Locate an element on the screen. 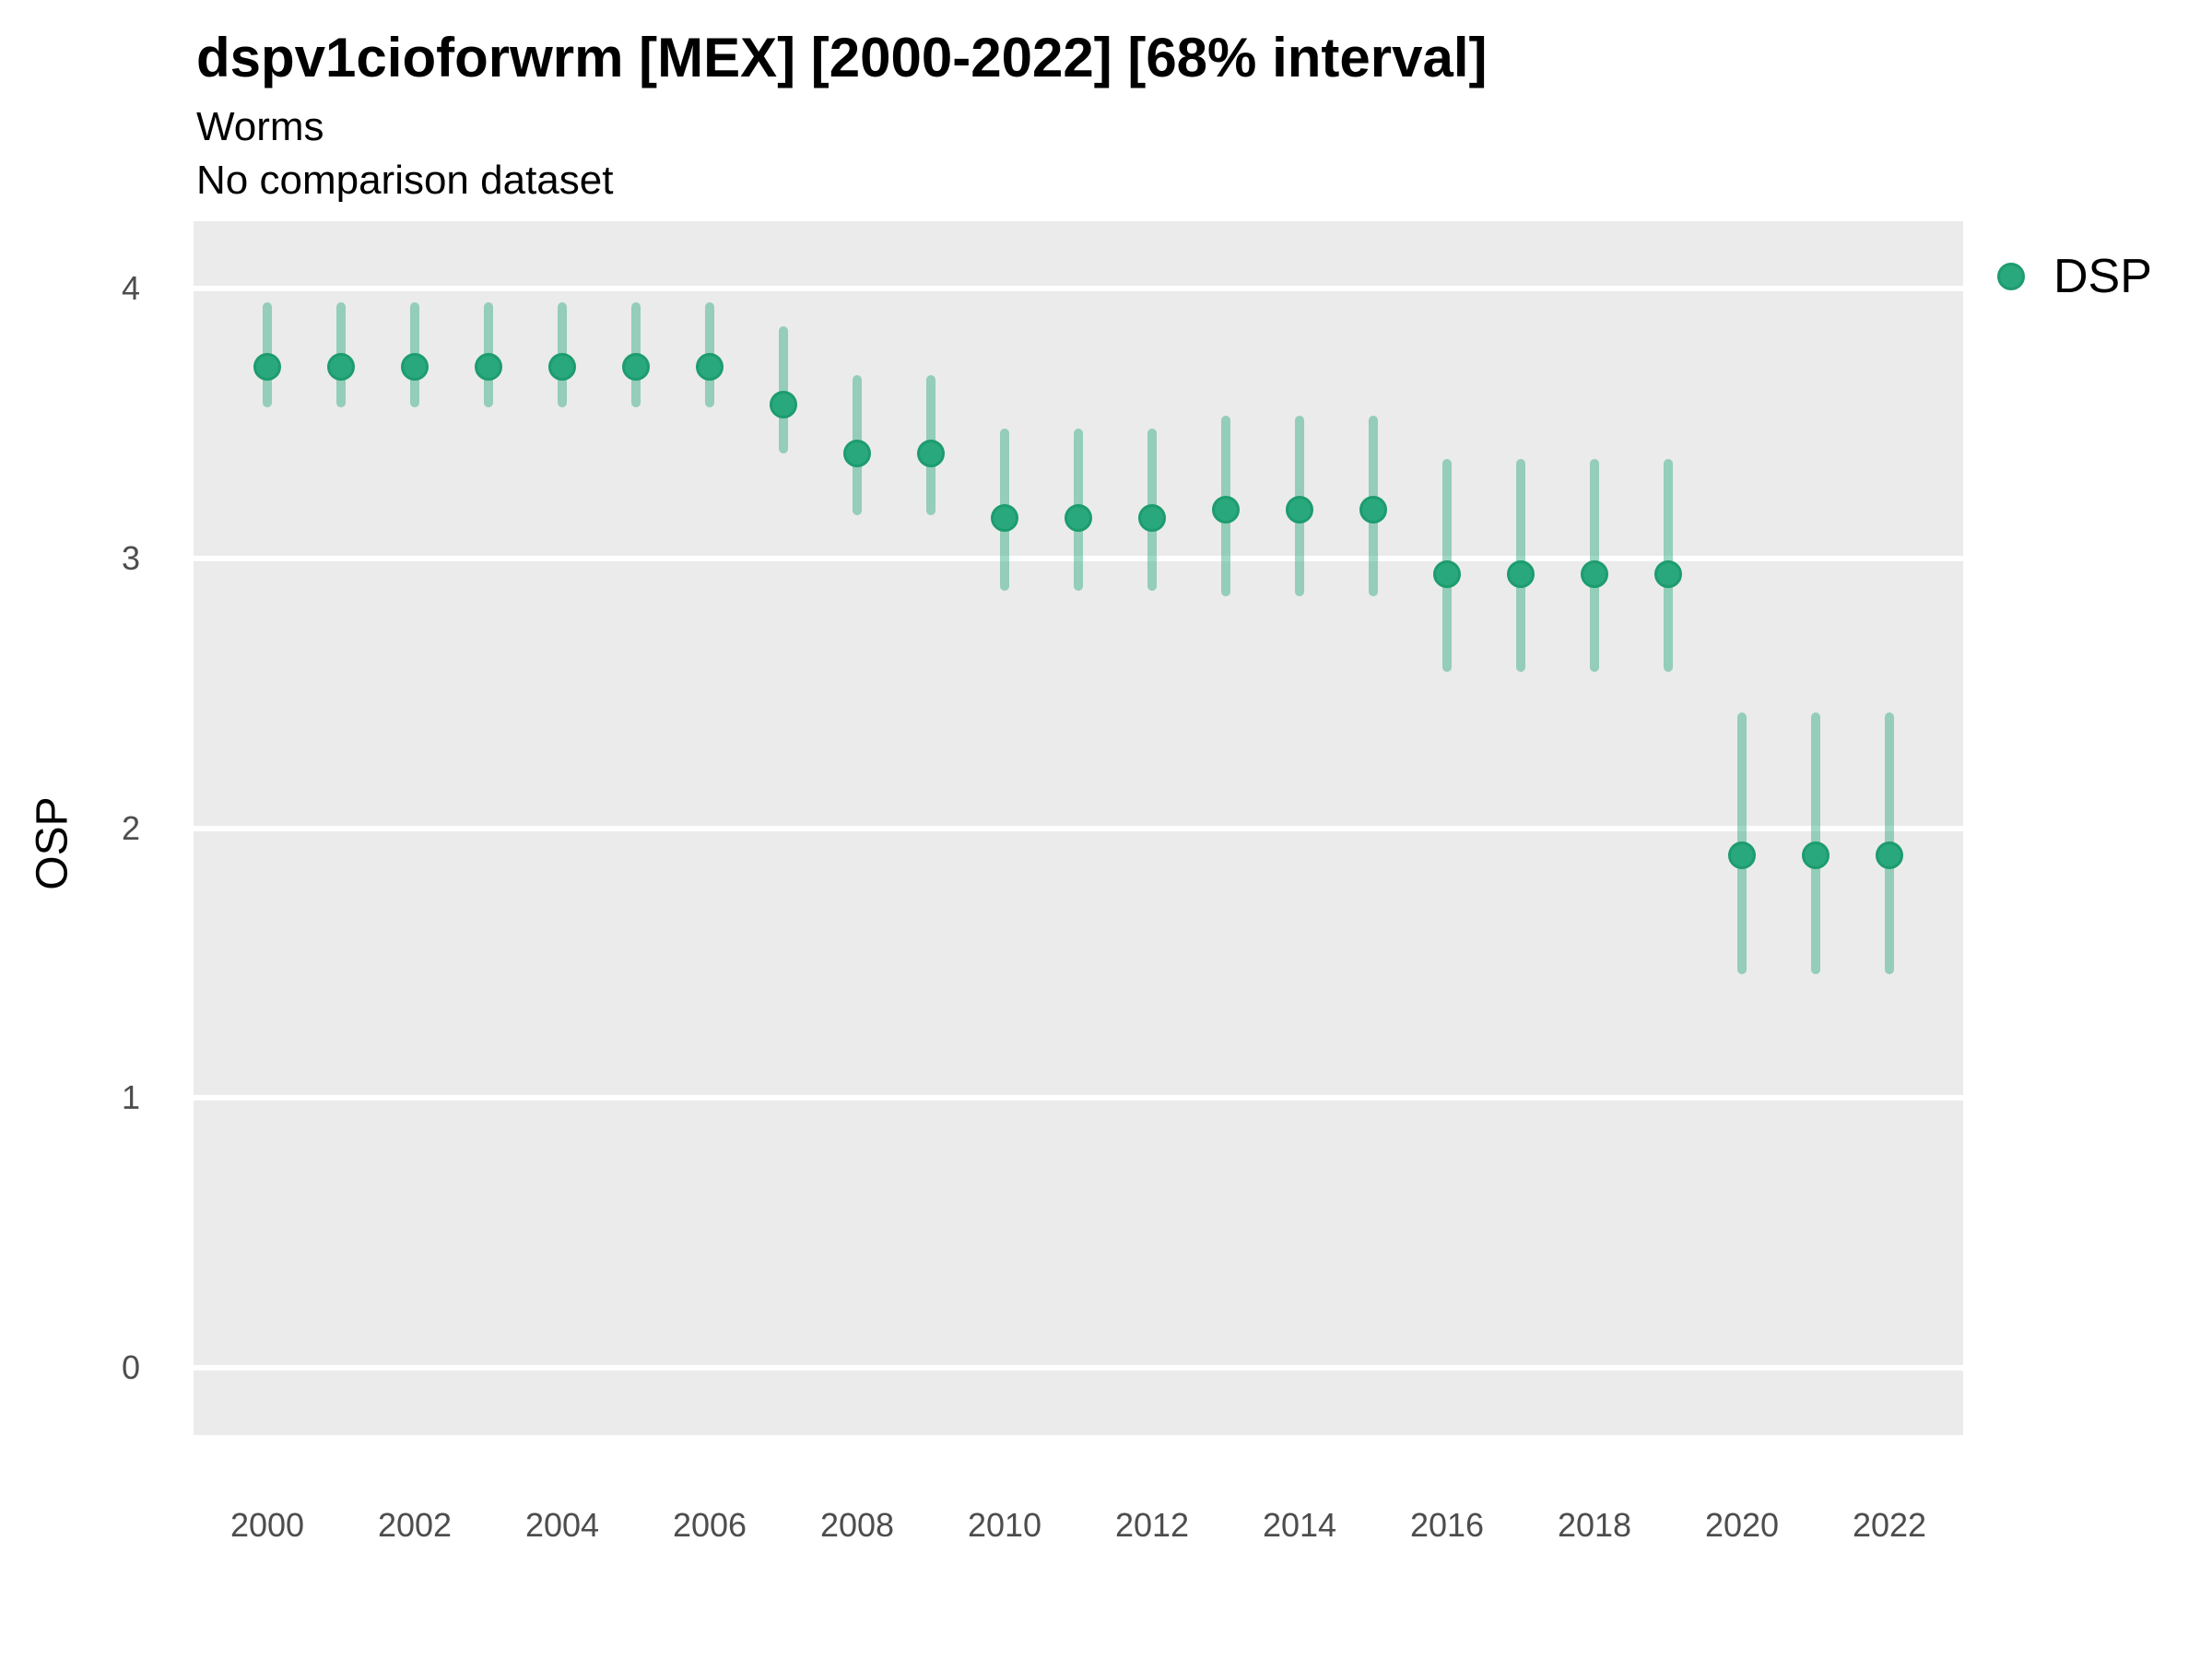  x-tick-label-2016: 2016 is located at coordinates (1447, 1525).